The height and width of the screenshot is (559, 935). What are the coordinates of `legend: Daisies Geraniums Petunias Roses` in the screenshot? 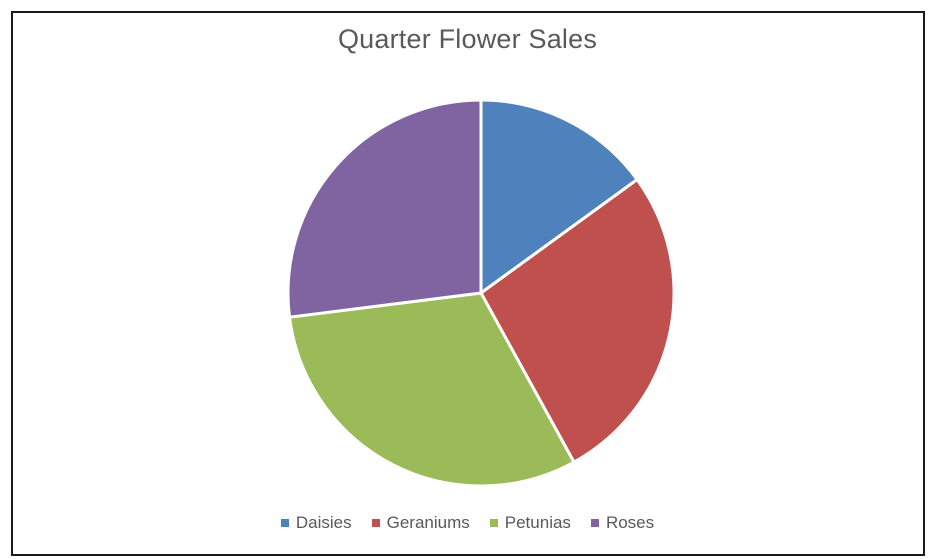 It's located at (467, 523).